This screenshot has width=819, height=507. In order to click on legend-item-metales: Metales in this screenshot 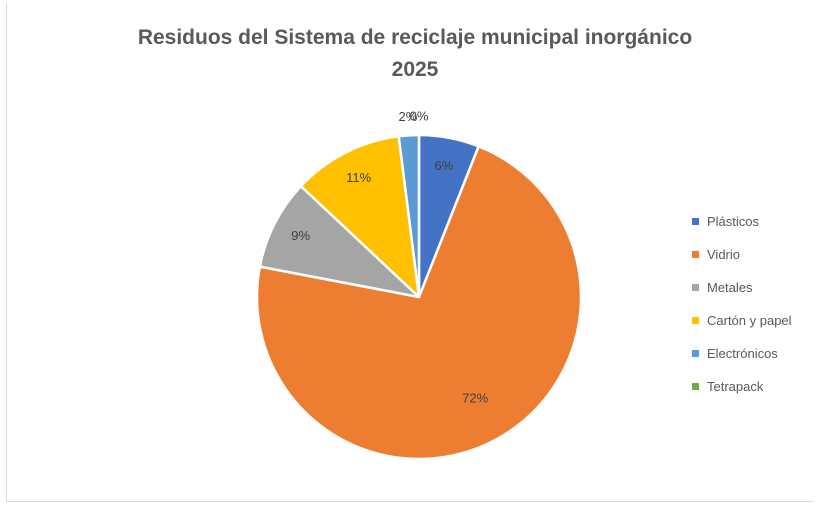, I will do `click(742, 287)`.